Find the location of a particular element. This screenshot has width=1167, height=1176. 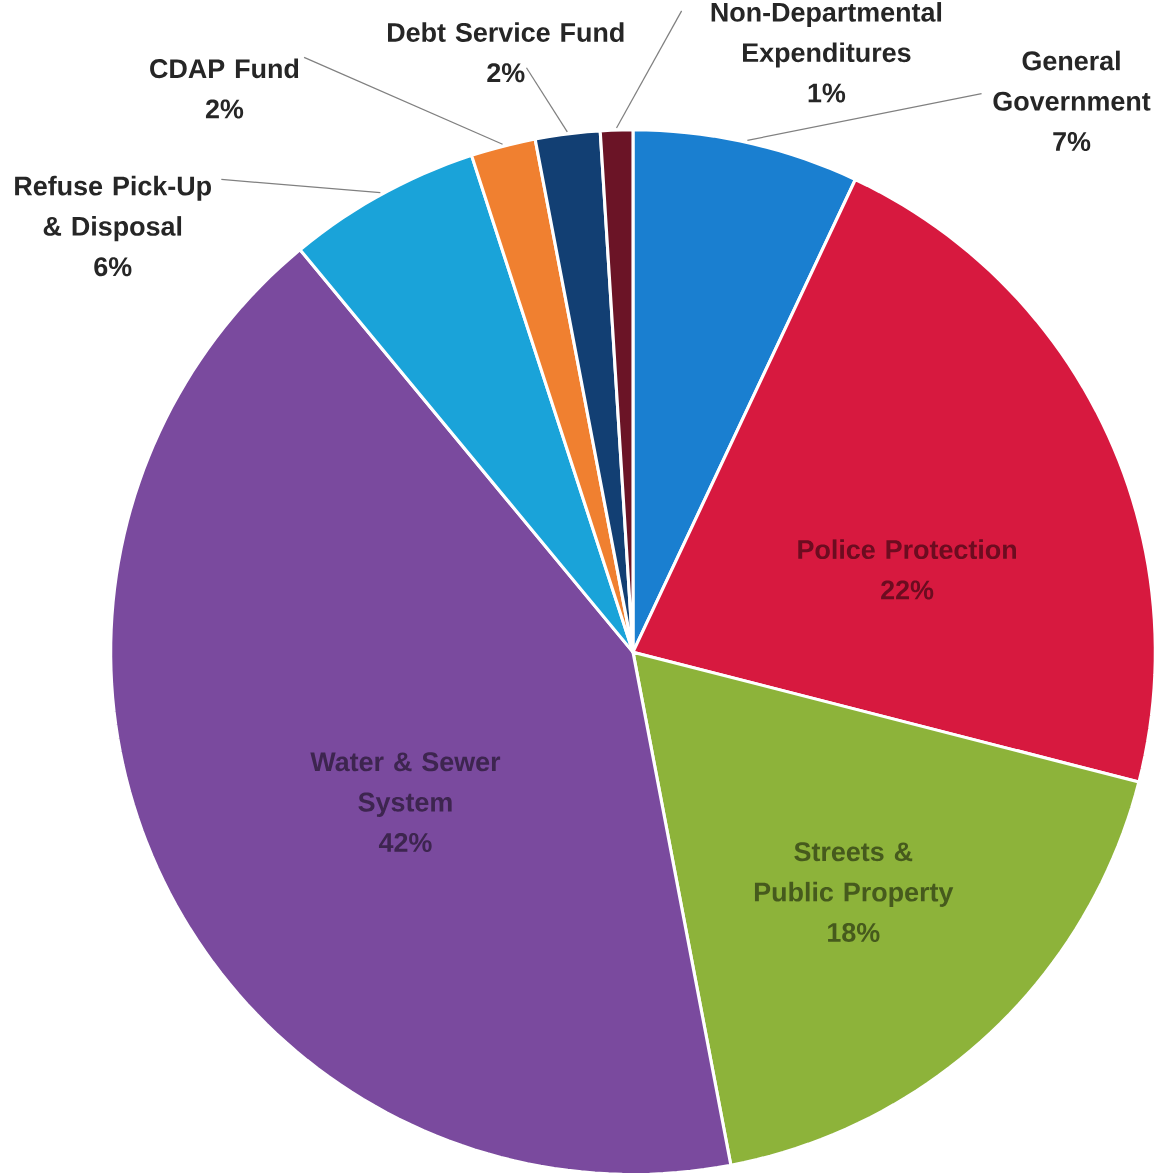

data-label: 1% is located at coordinates (827, 93).